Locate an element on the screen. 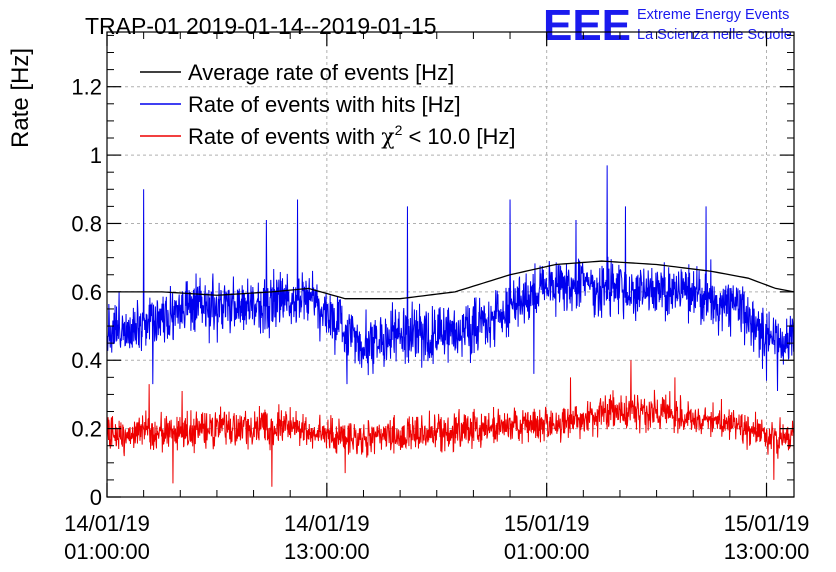 Image resolution: width=836 pixels, height=572 pixels. legend-label-2: Rate of events with χ2 < 10.0 [Hz] is located at coordinates (351, 136).